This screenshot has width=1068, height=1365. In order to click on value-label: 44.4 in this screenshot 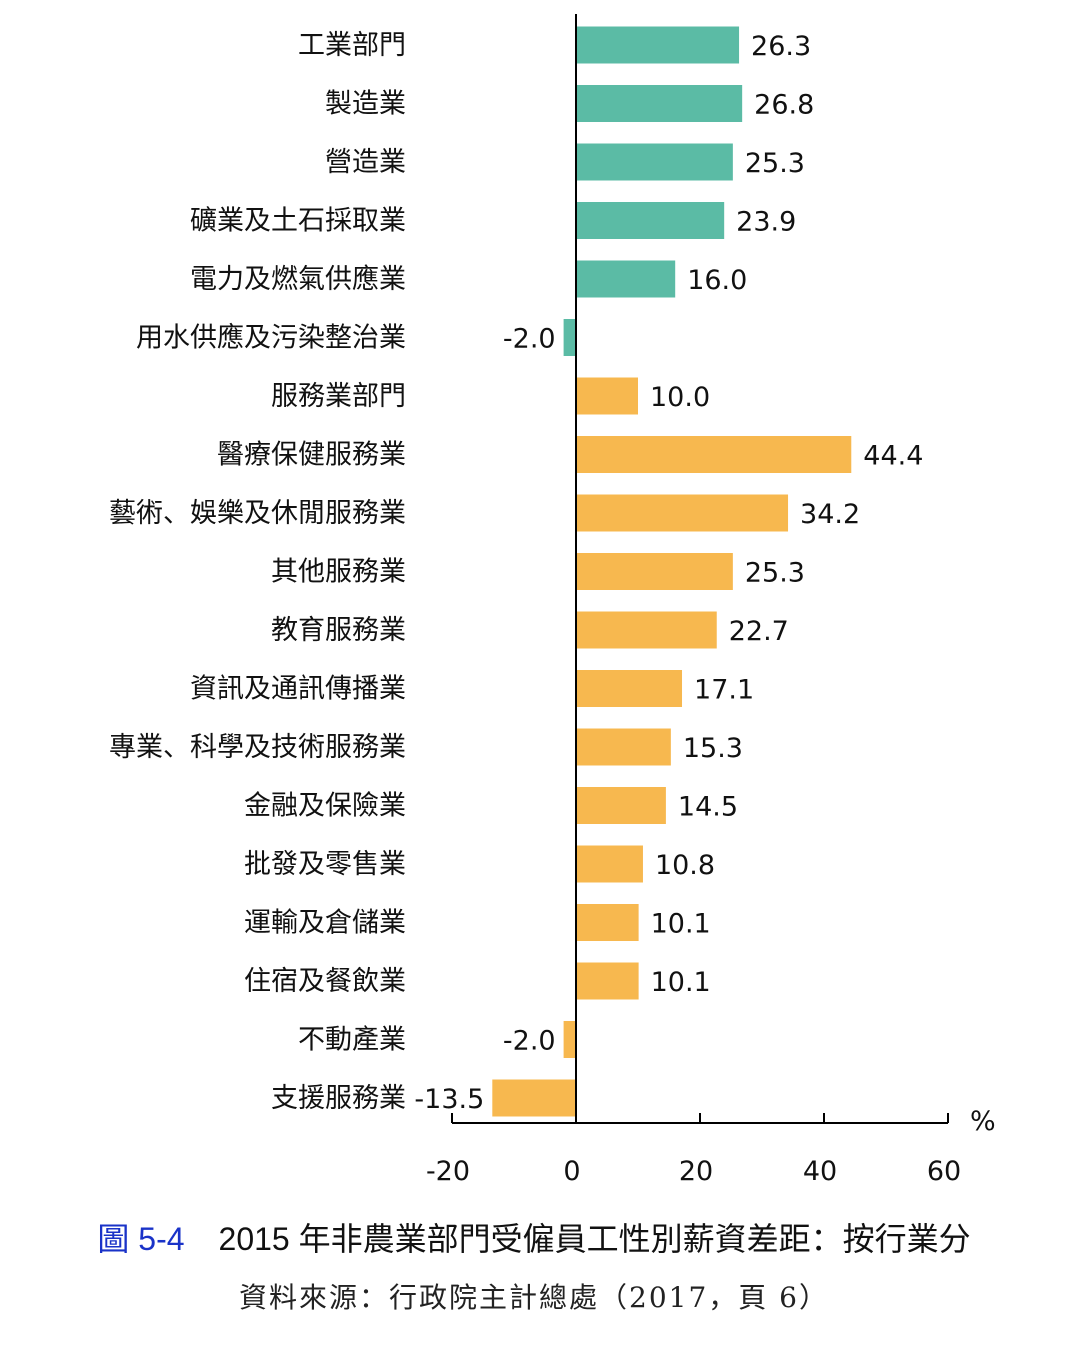, I will do `click(893, 456)`.